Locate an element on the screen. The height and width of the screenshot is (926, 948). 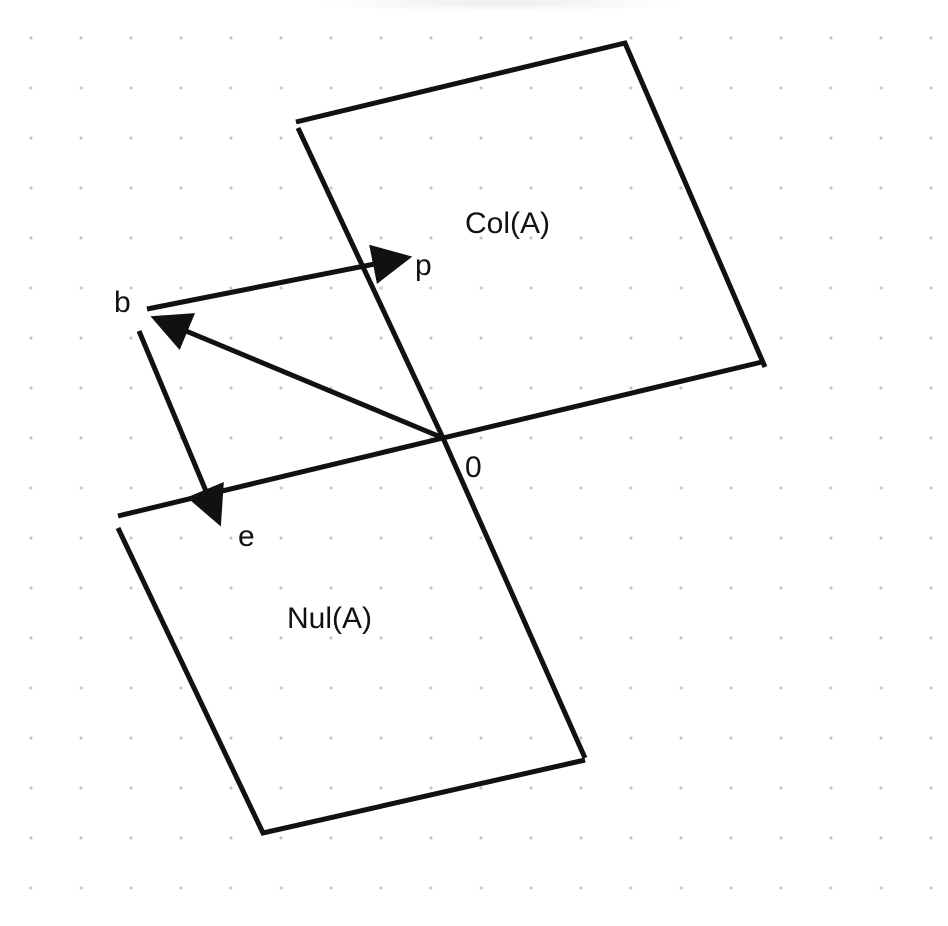
vector-p-label: p is located at coordinates (423, 265).